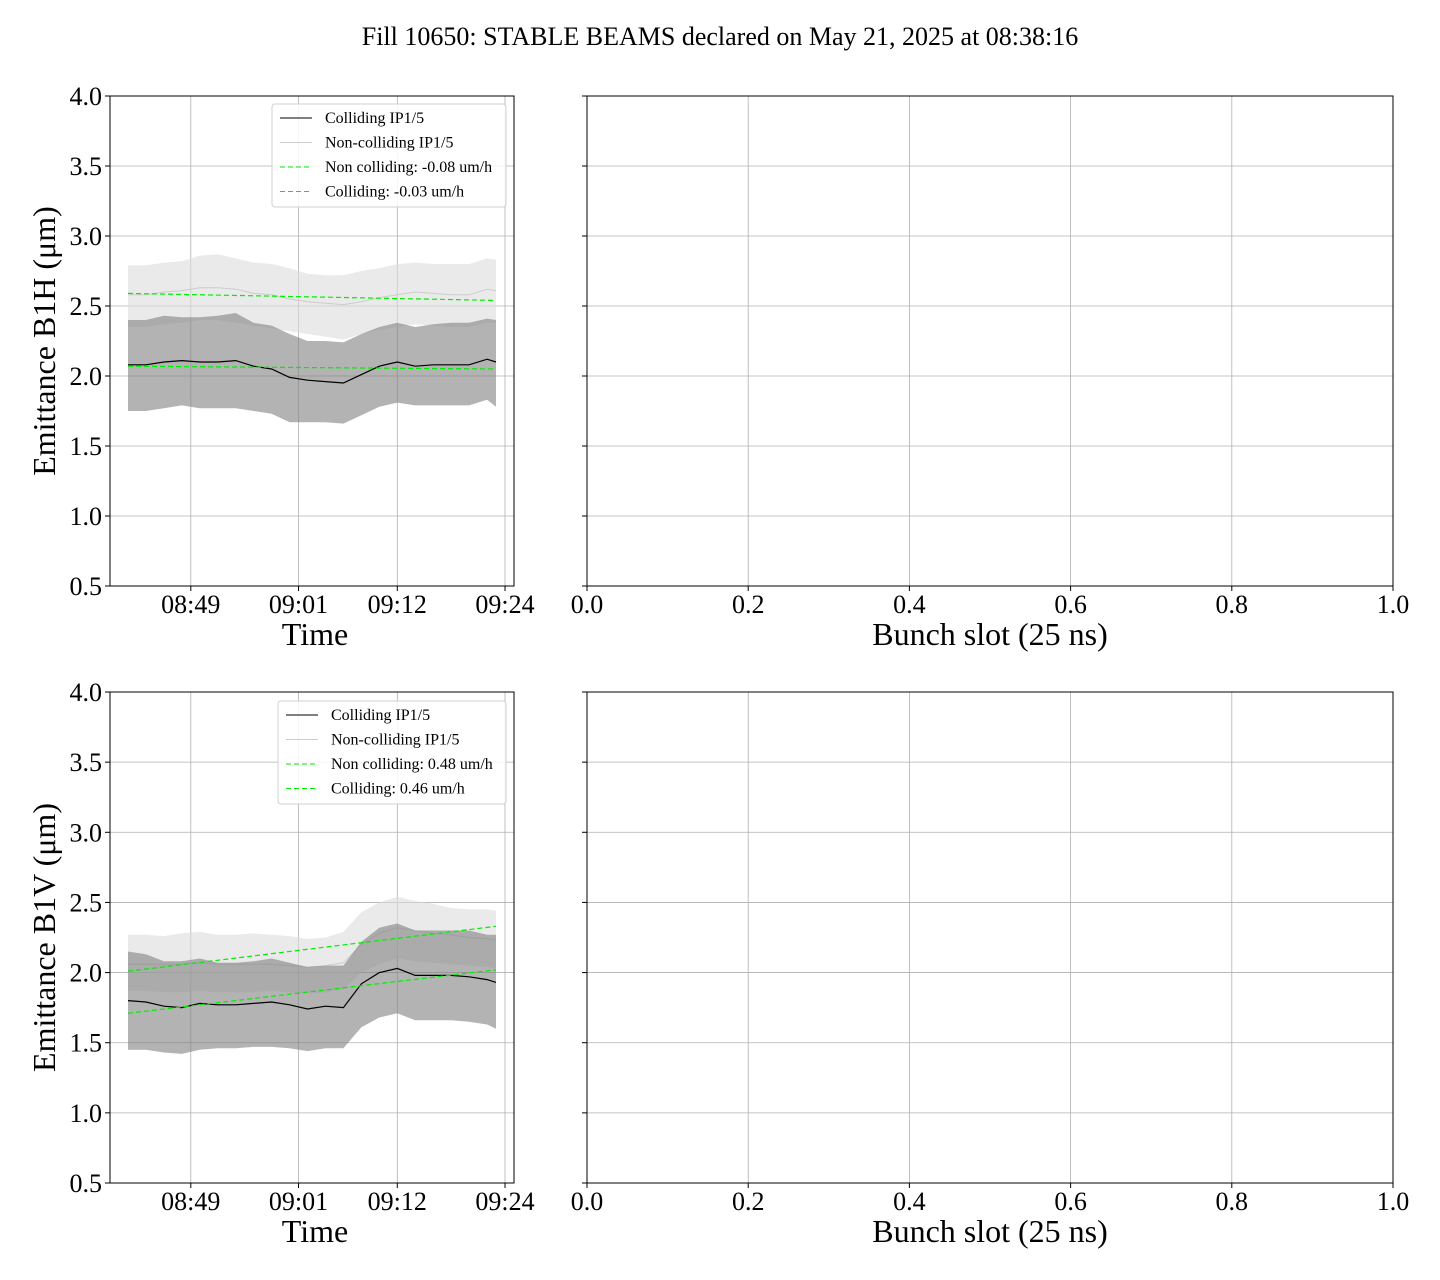  What do you see at coordinates (394, 192) in the screenshot?
I see `legend-entry: Colliding: -0.03 um/h` at bounding box center [394, 192].